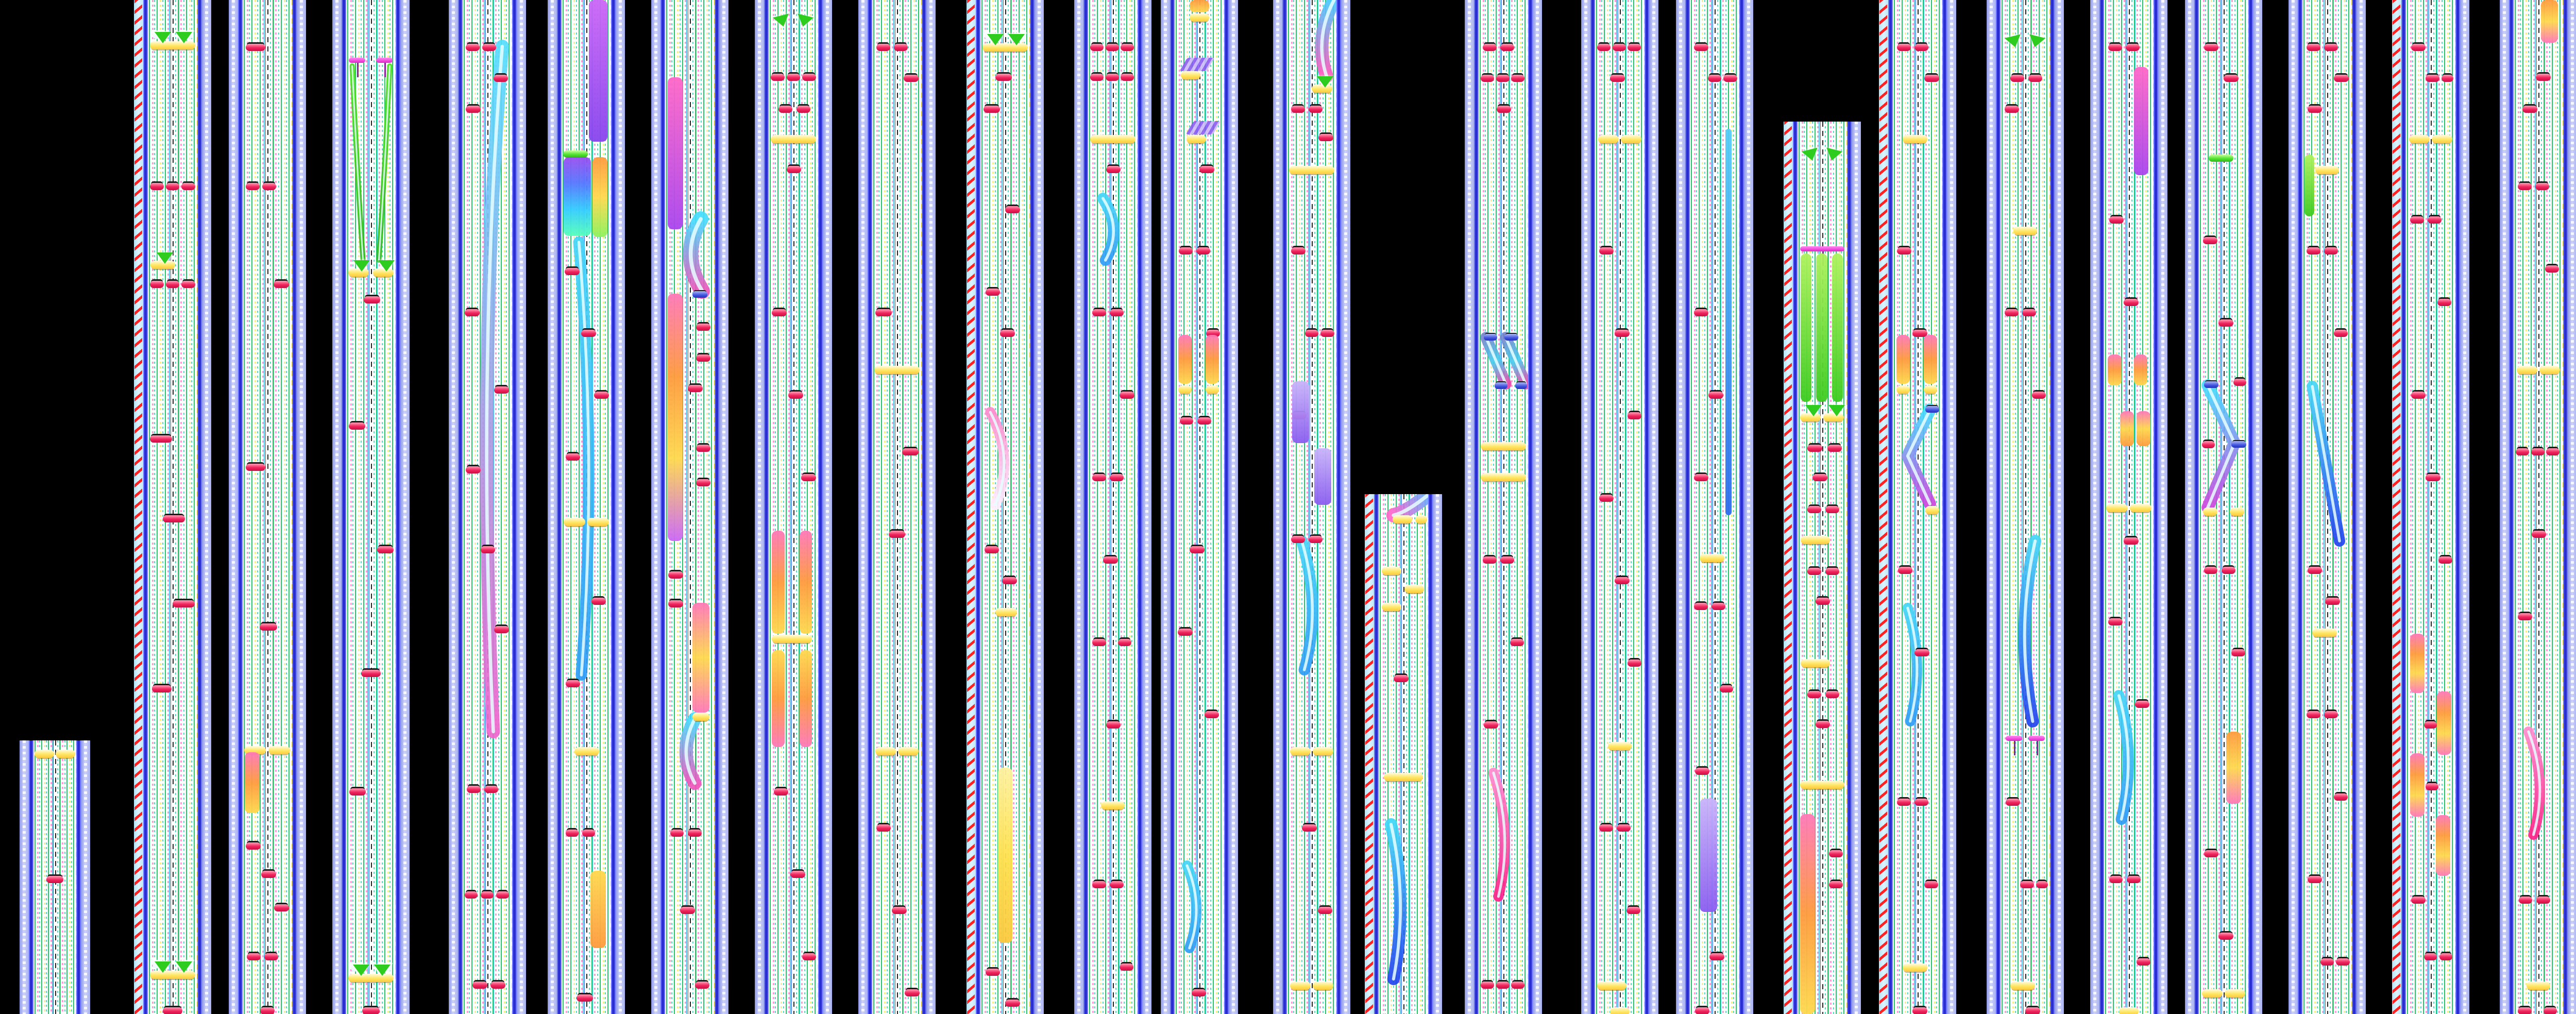 This screenshot has height=1014, width=2576. I want to click on note-greenbar, so click(2221, 158).